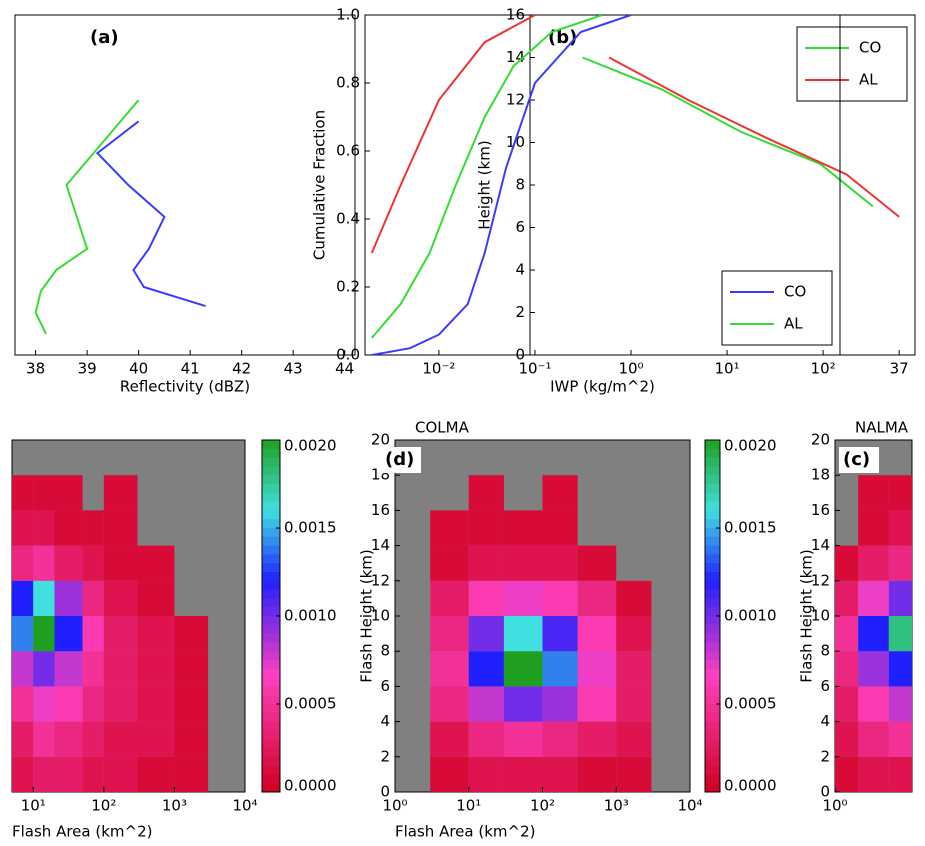  What do you see at coordinates (185, 185) in the screenshot?
I see `plot-area` at bounding box center [185, 185].